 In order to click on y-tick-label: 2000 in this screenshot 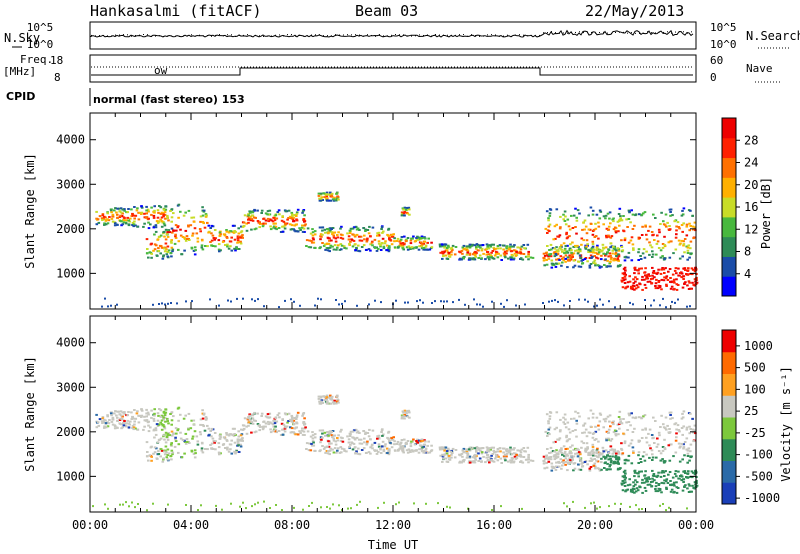, I will do `click(70, 229)`.